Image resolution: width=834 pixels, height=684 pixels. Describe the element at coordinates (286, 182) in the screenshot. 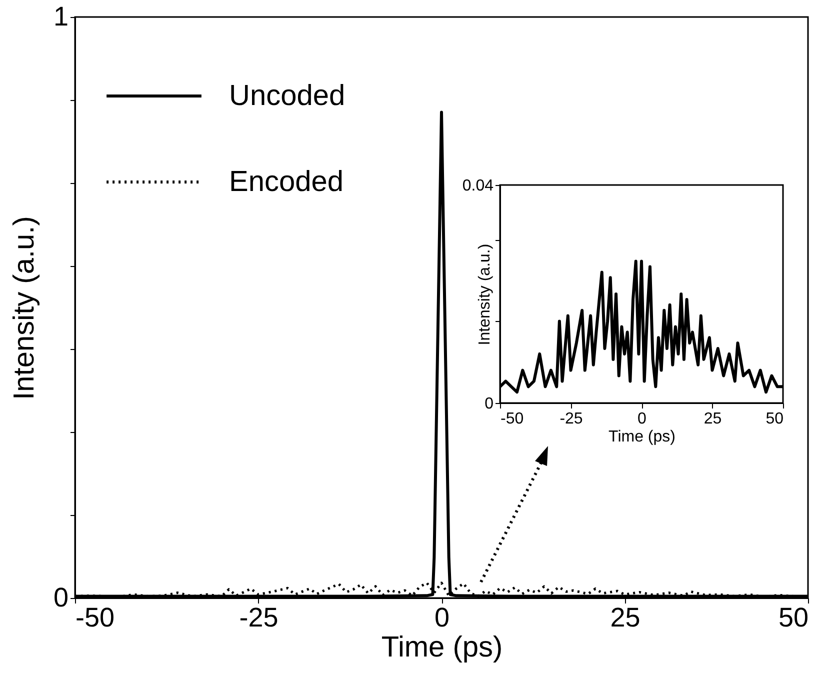

I see `legend-label: Encoded` at that location.